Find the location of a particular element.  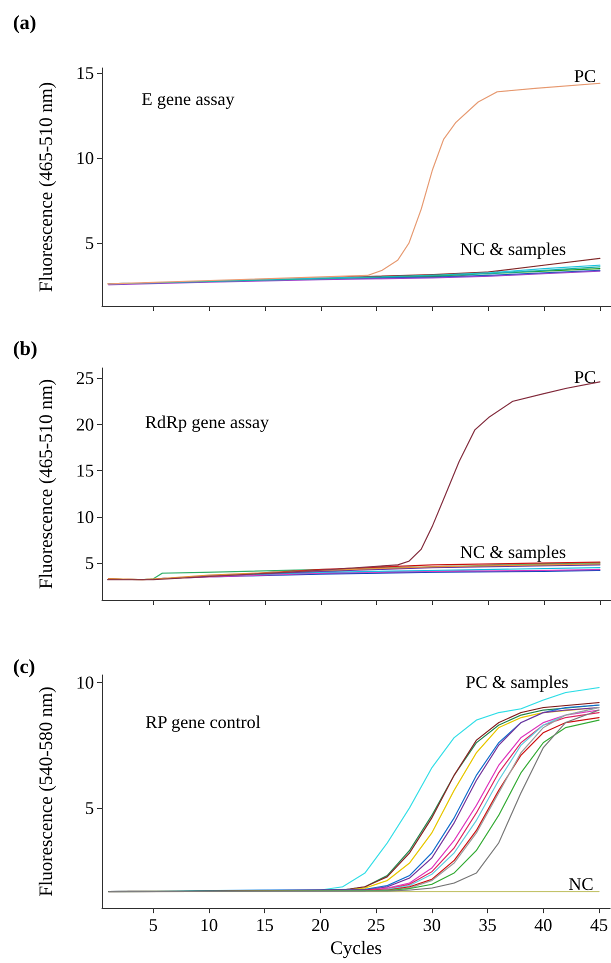

annotation: E gene assay is located at coordinates (188, 99).